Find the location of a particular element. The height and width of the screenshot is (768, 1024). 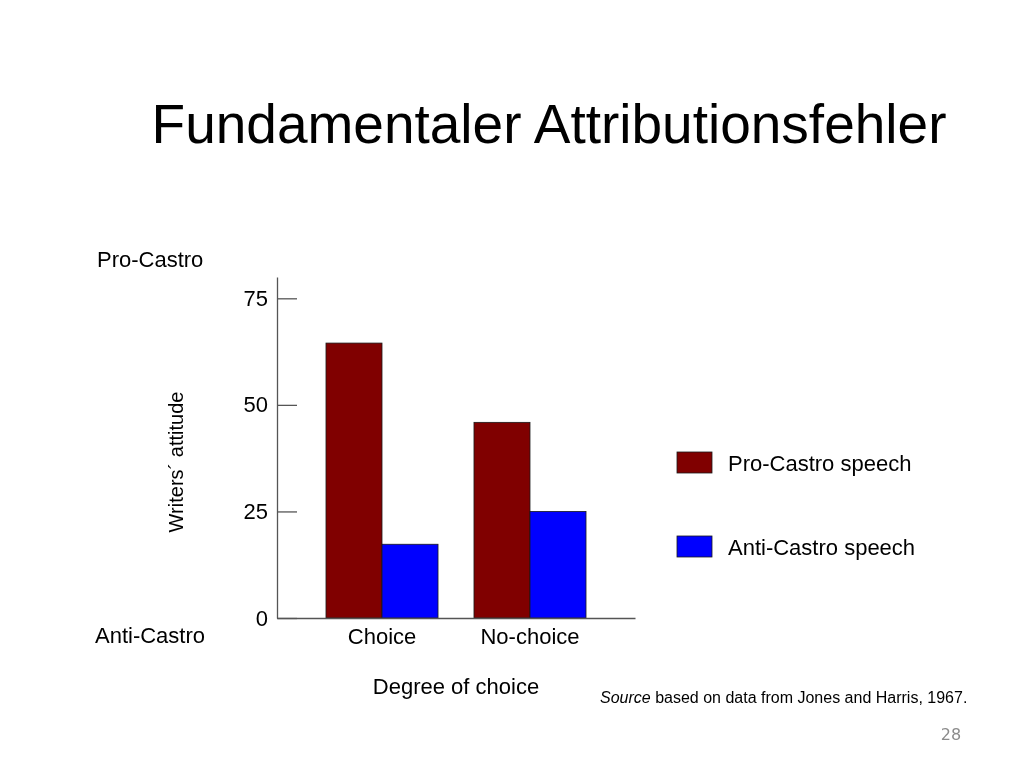

y-tick-label: 50 is located at coordinates (255, 405).